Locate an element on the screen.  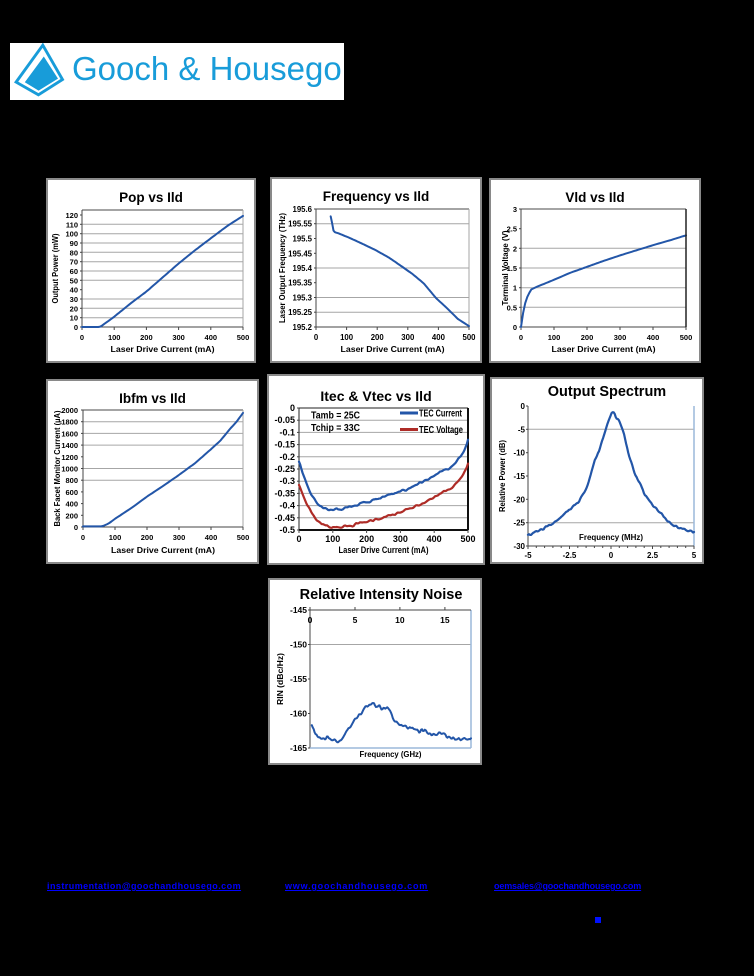
svg-text: 0.5 is located at coordinates (512, 307).